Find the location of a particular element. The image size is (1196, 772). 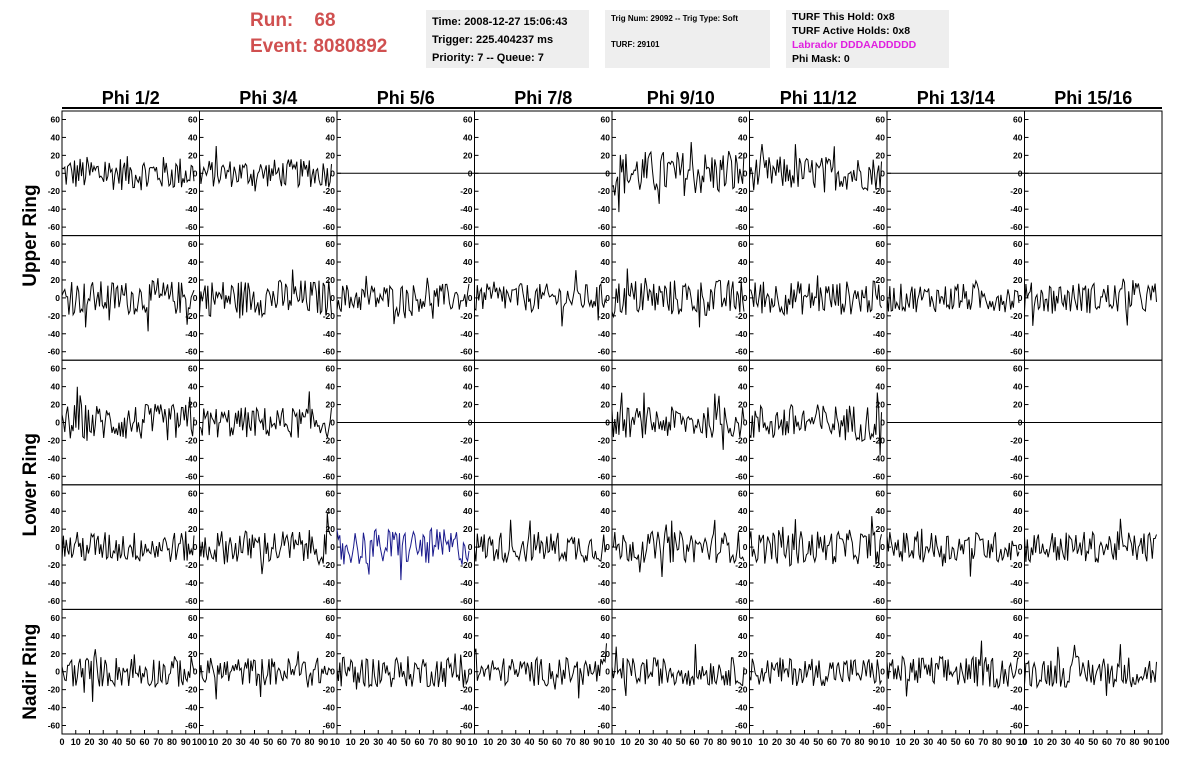

panel-r3-c5: -60 -40 -20 0 20 40 60 is located at coordinates (674, 422).